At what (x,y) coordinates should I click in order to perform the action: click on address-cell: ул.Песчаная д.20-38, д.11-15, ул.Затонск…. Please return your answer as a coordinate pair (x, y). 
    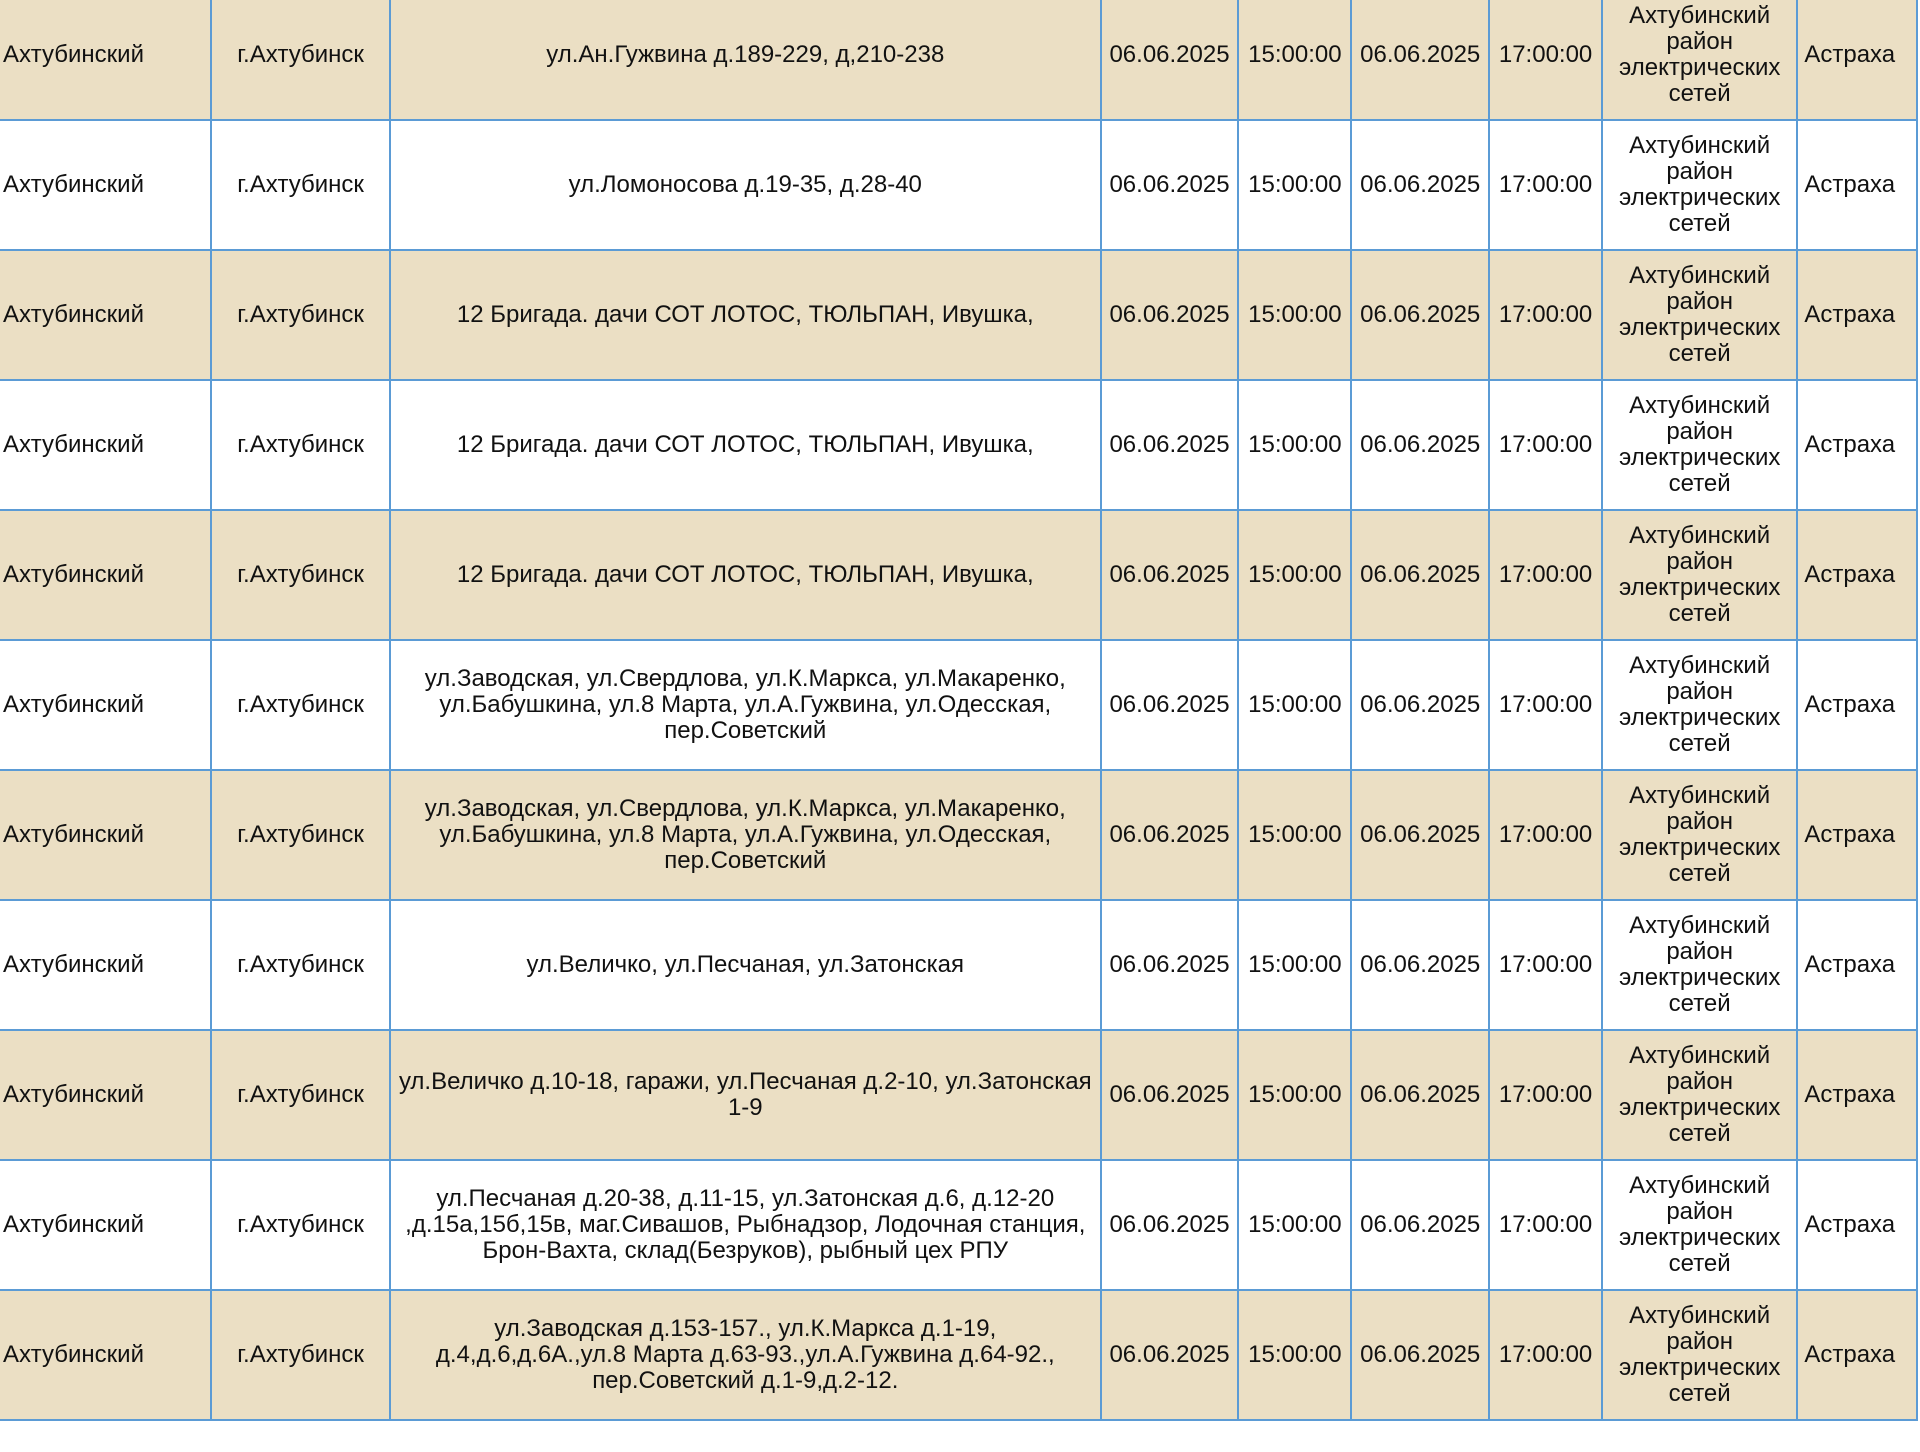
    Looking at the image, I should click on (745, 1225).